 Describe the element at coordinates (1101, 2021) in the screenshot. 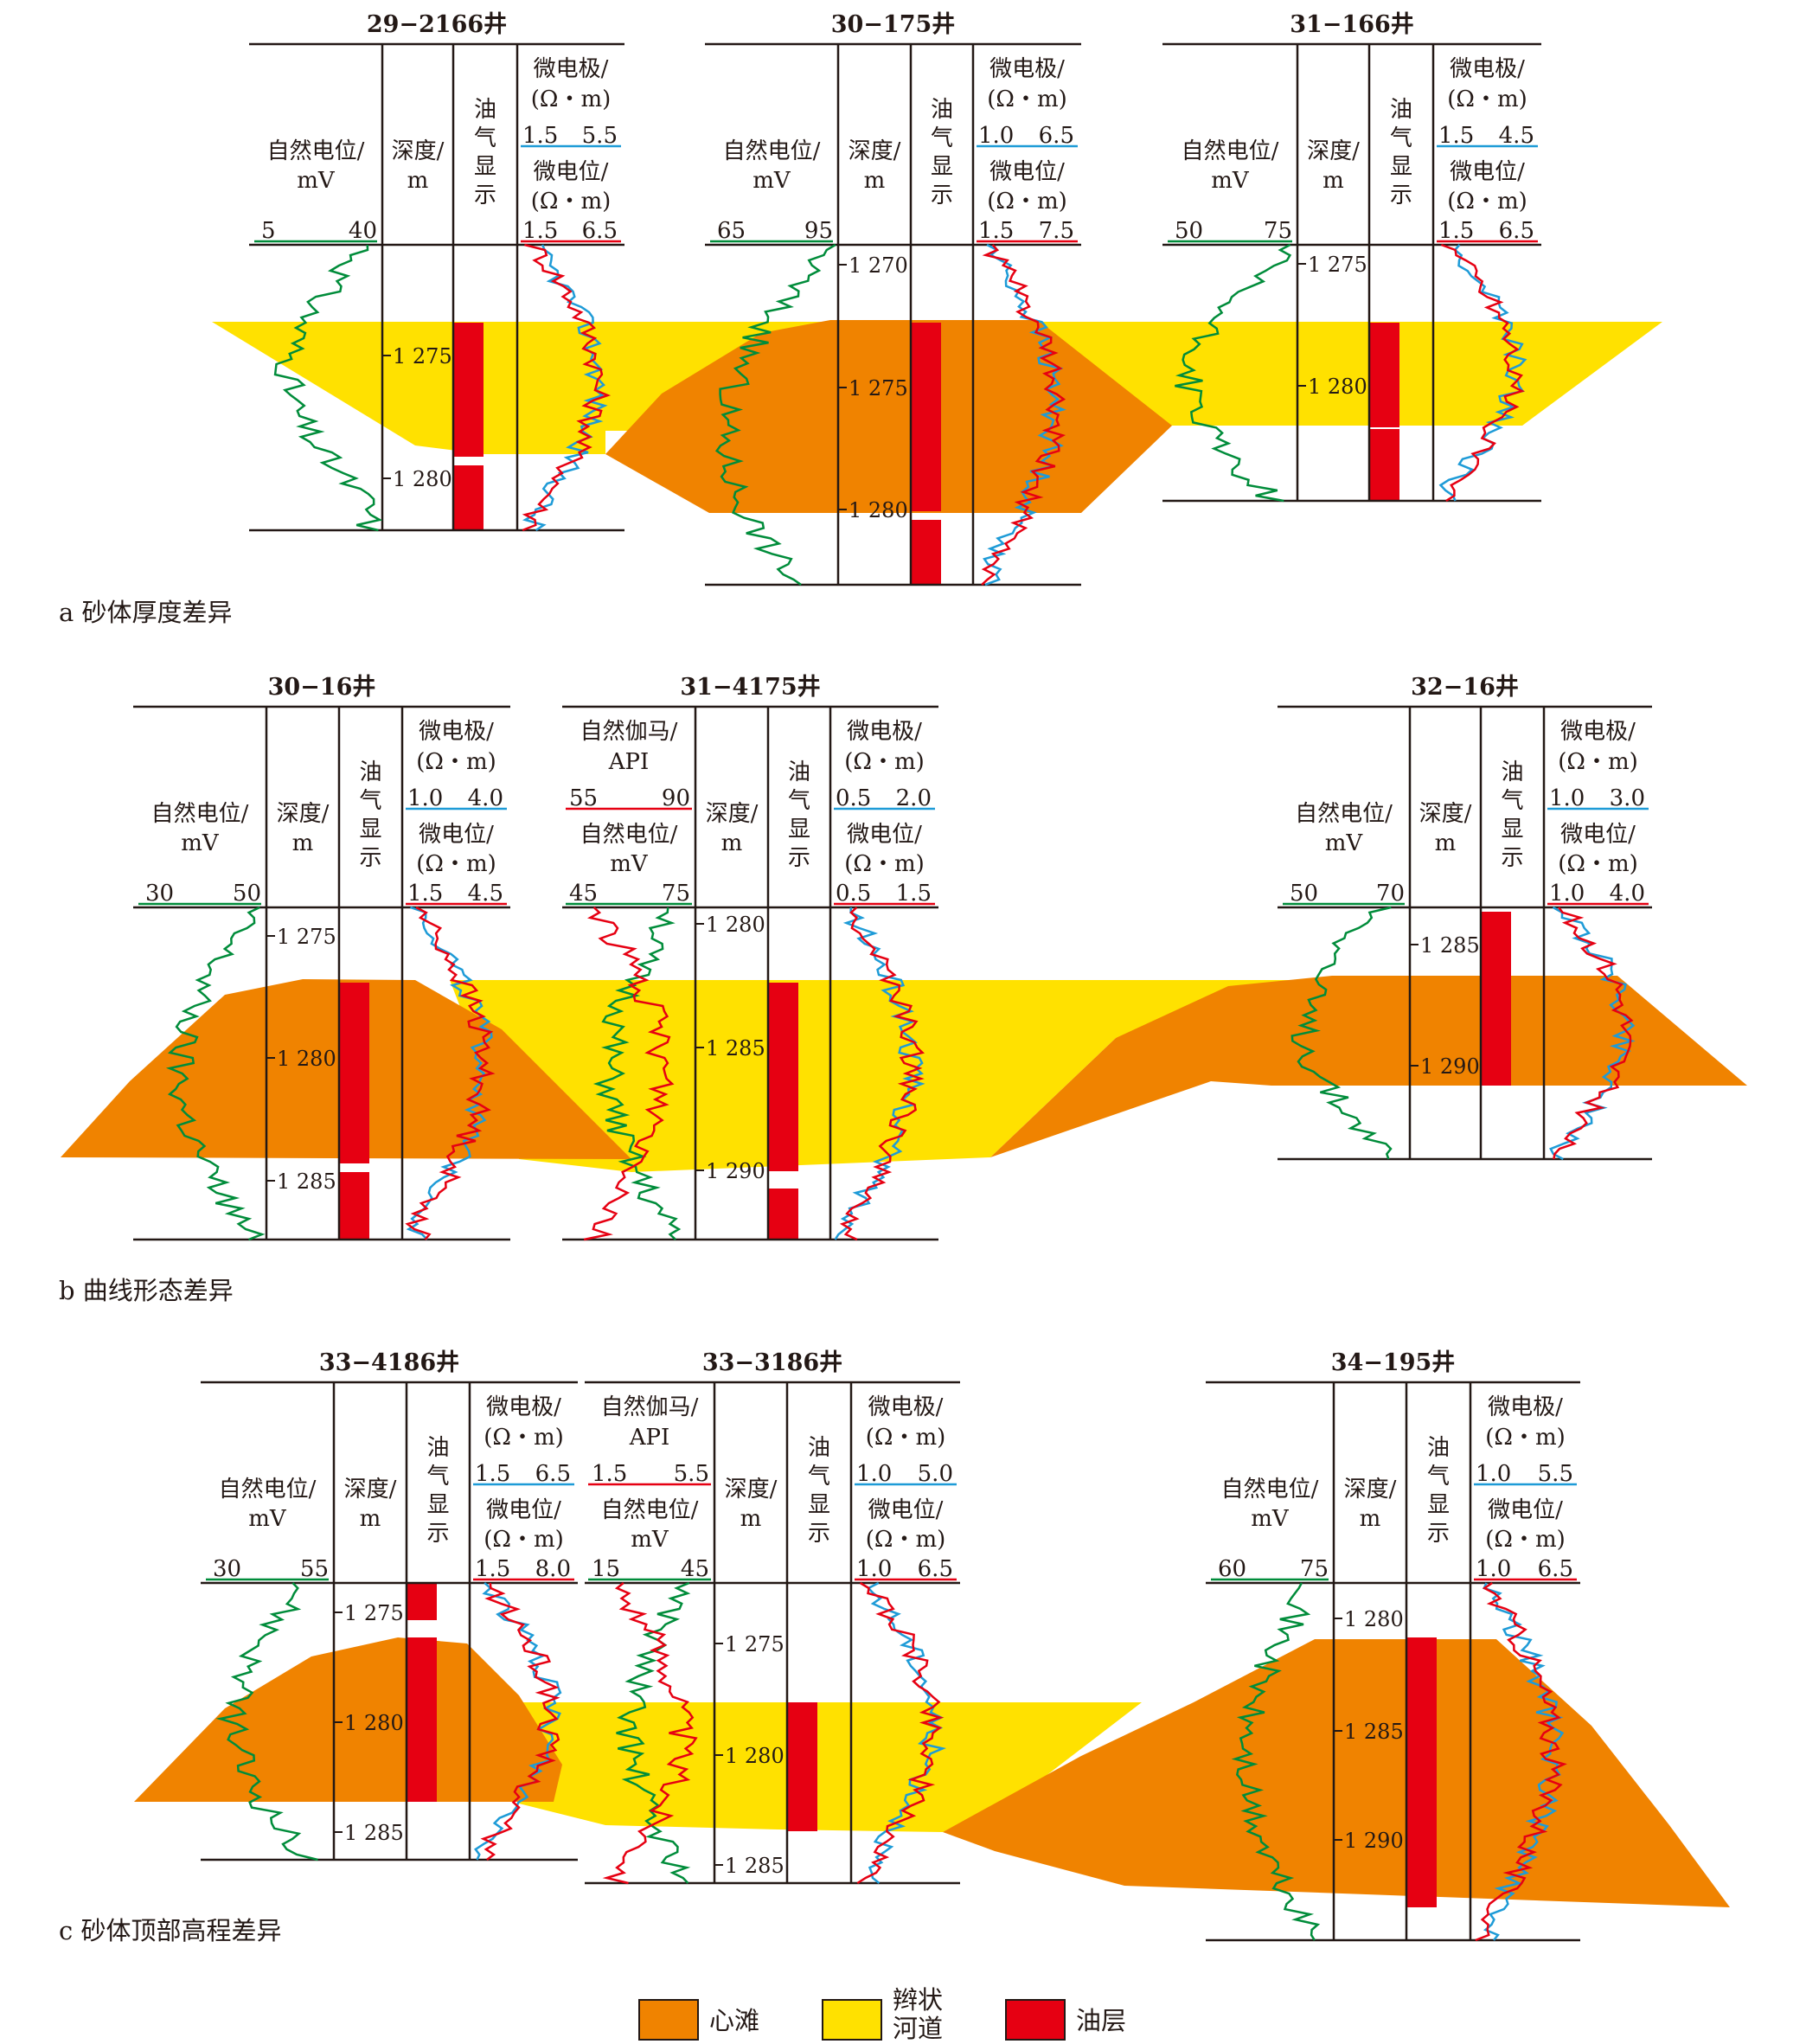

I see `legend-label-oil-layer: 油层` at that location.